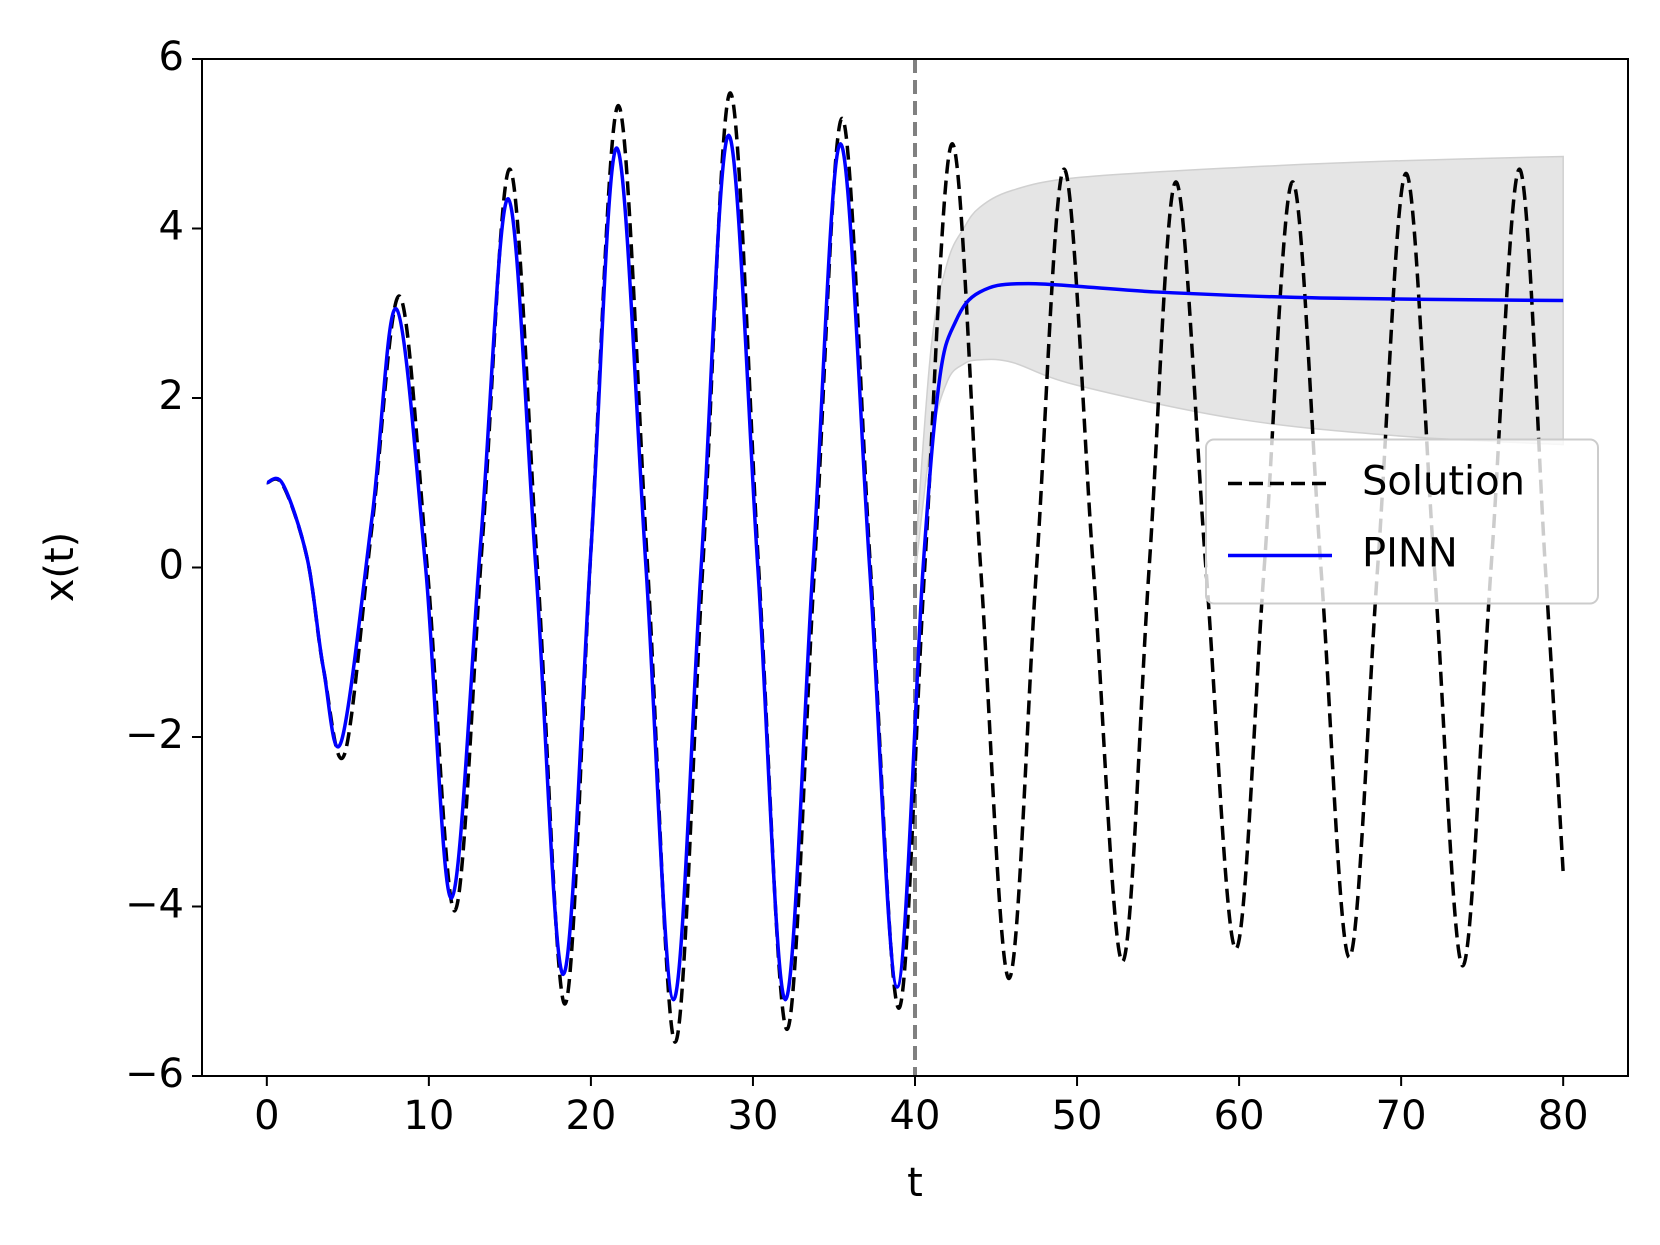 Image resolution: width=1660 pixels, height=1245 pixels. What do you see at coordinates (60, 567) in the screenshot?
I see `y-axis-label: x(t)` at bounding box center [60, 567].